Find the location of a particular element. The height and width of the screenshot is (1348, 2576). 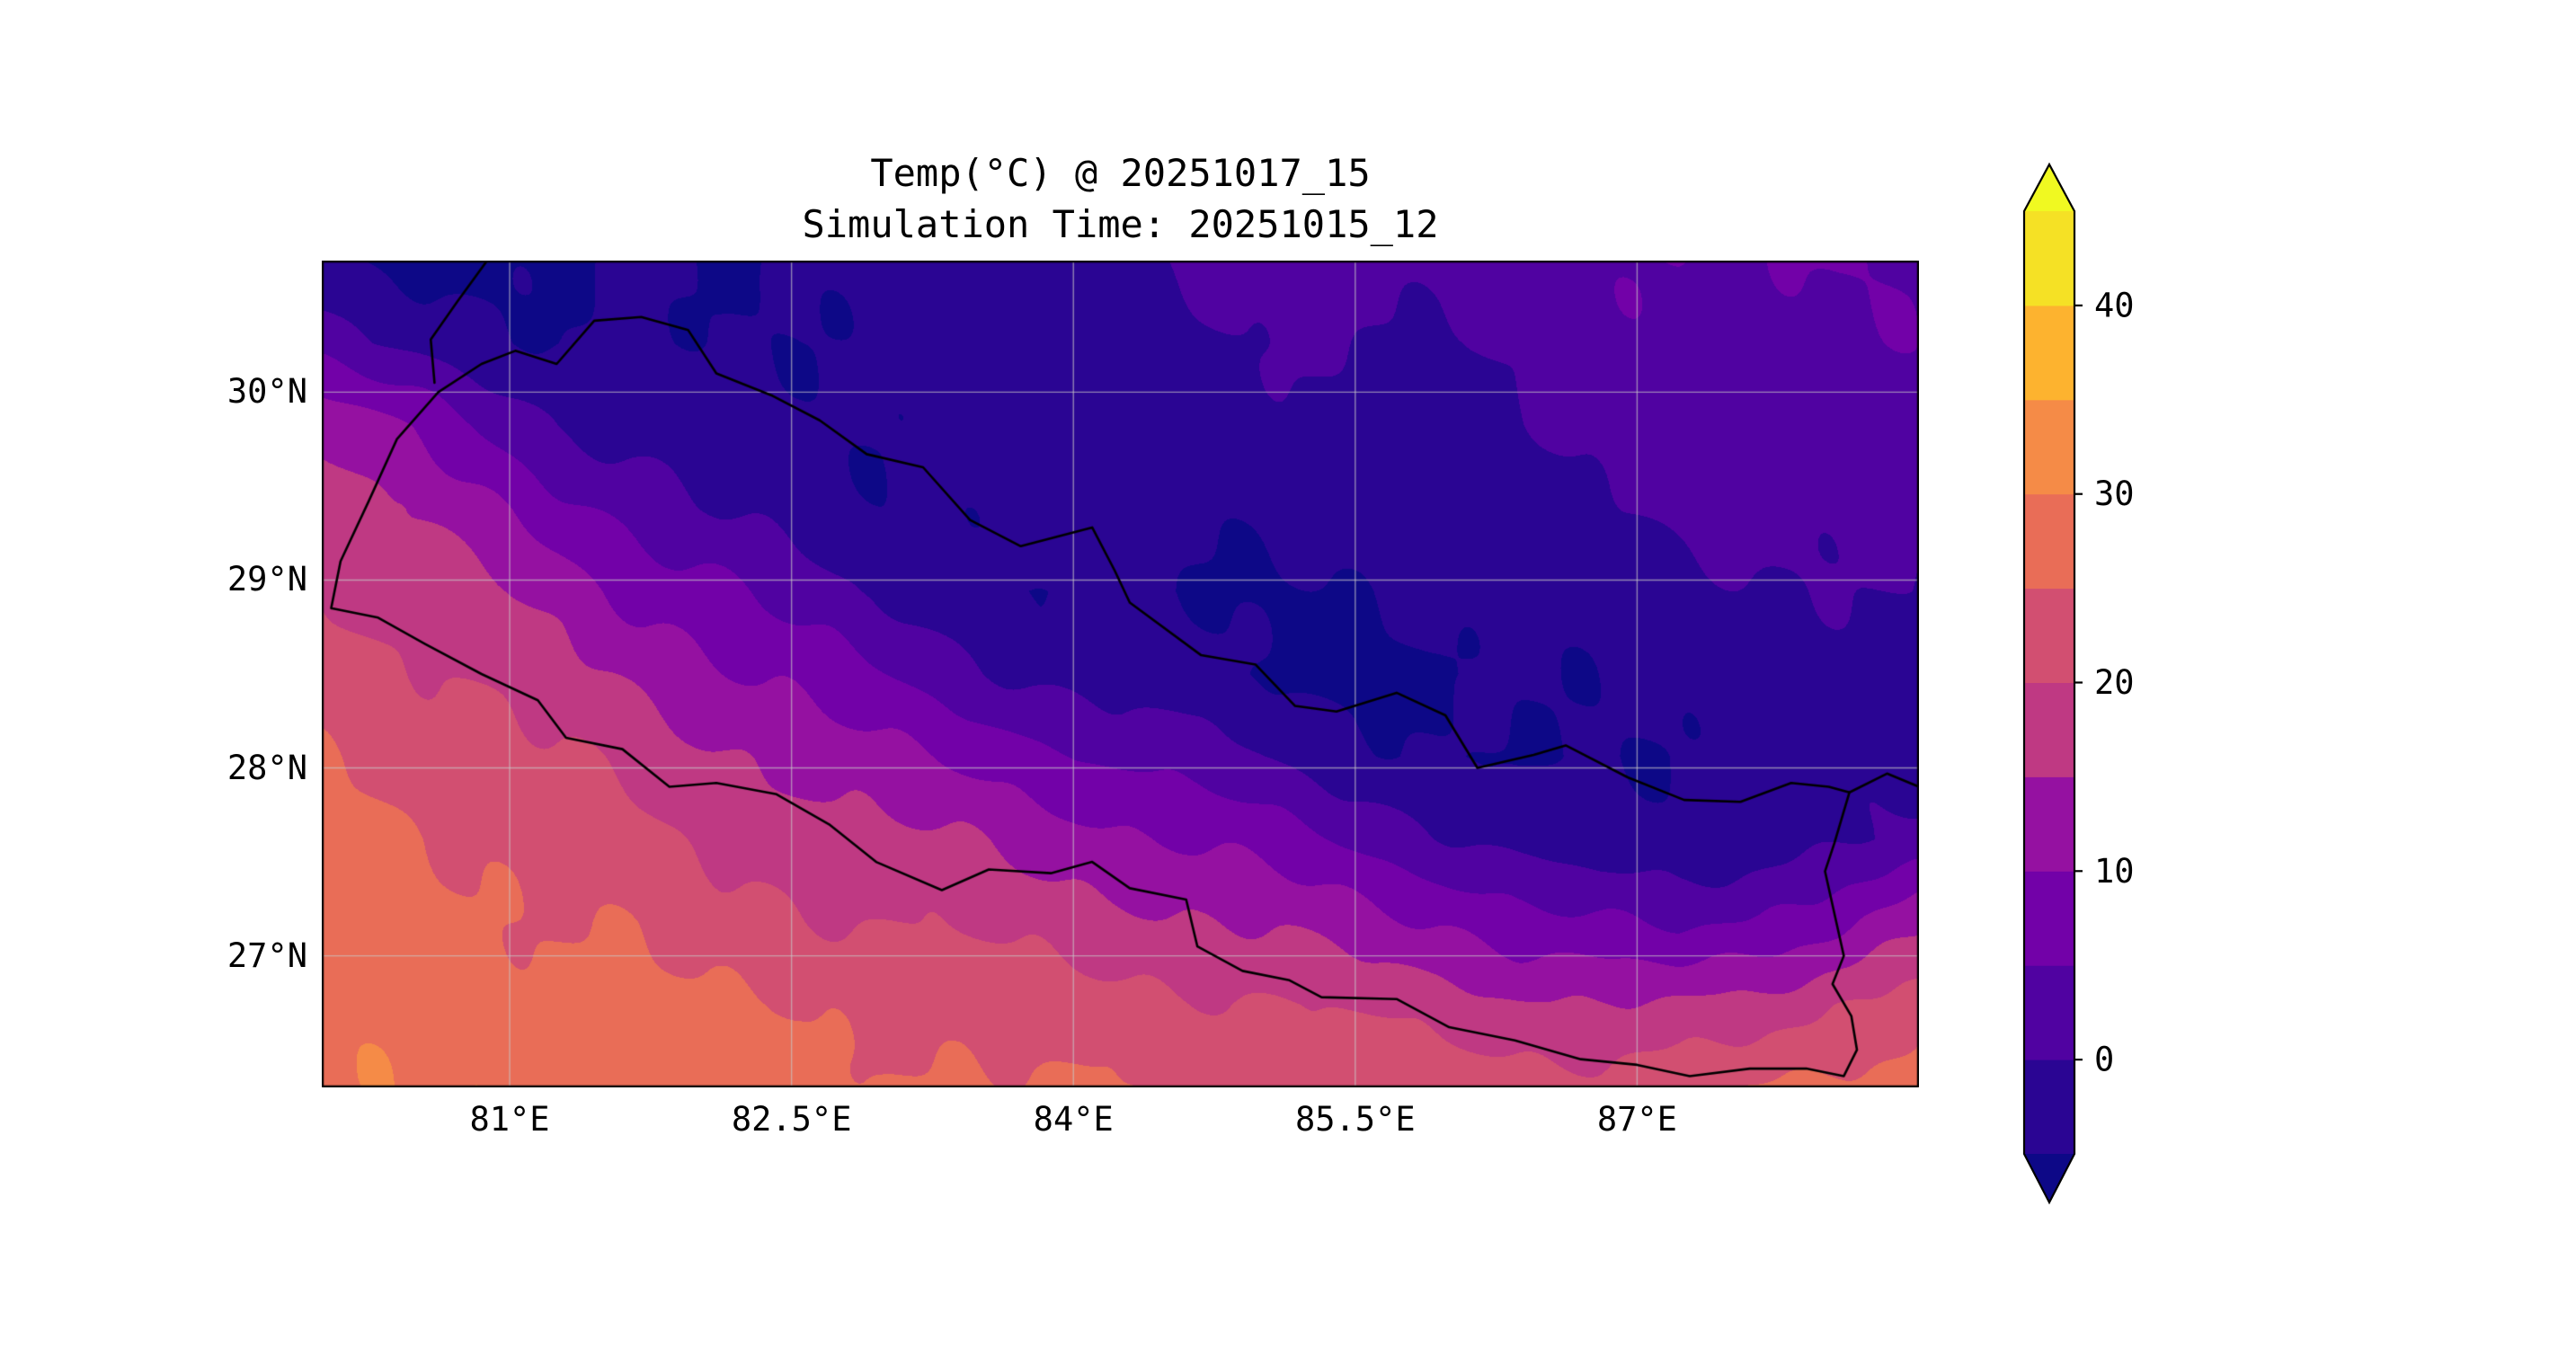

x-tick-label: 84°E is located at coordinates (1073, 1119).